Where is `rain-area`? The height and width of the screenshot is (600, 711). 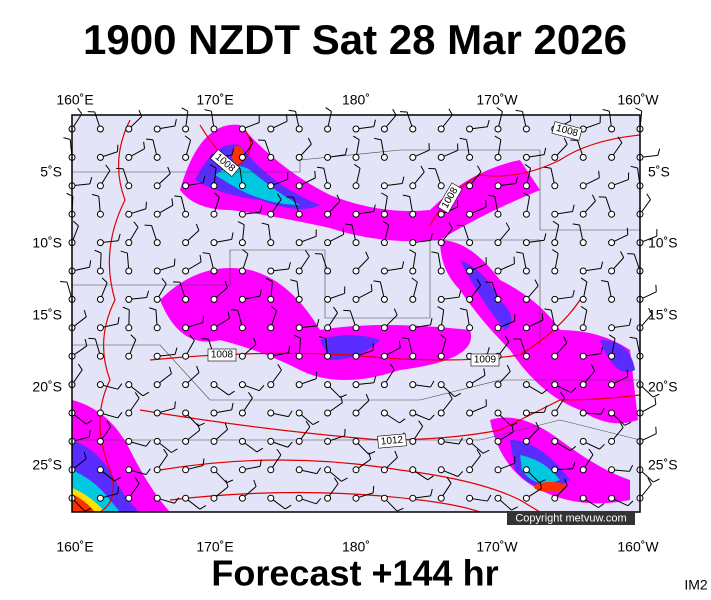
rain-area is located at coordinates (540, 469).